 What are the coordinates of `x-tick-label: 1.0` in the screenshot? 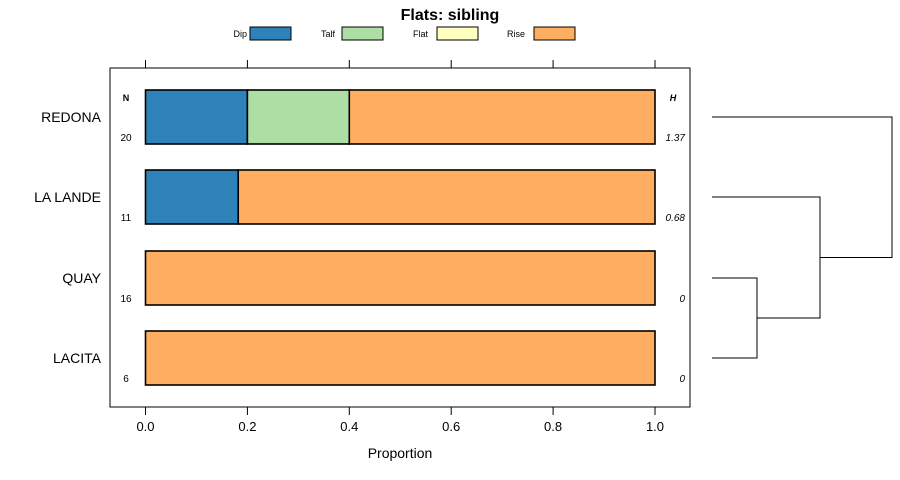 It's located at (655, 426).